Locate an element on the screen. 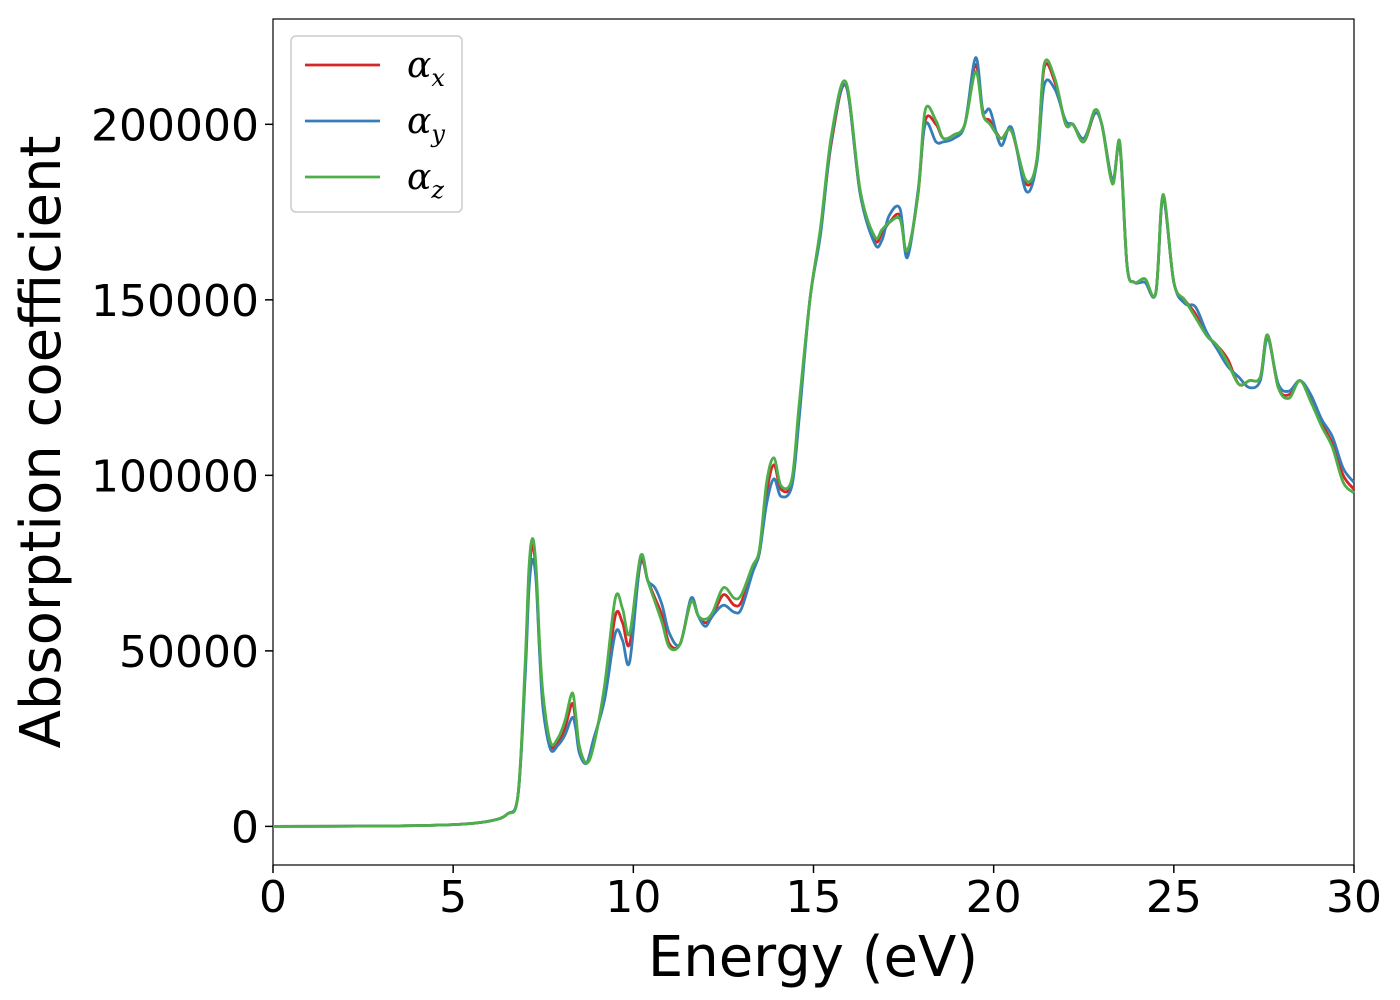 This screenshot has width=1400, height=1000. y-tick-label: 50000 is located at coordinates (189, 652).